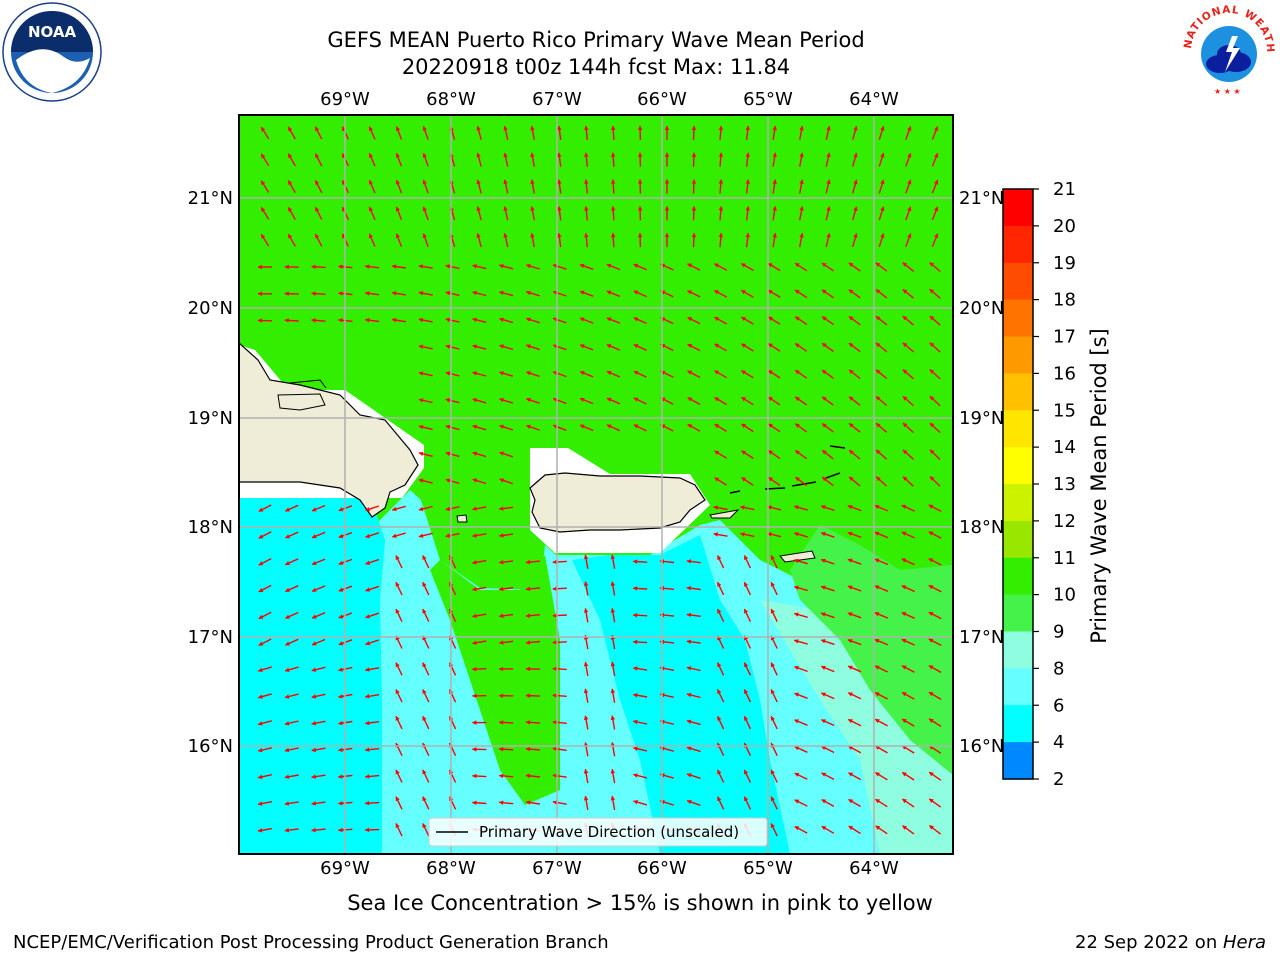  What do you see at coordinates (210, 527) in the screenshot?
I see `lat-label-left: 18°N` at bounding box center [210, 527].